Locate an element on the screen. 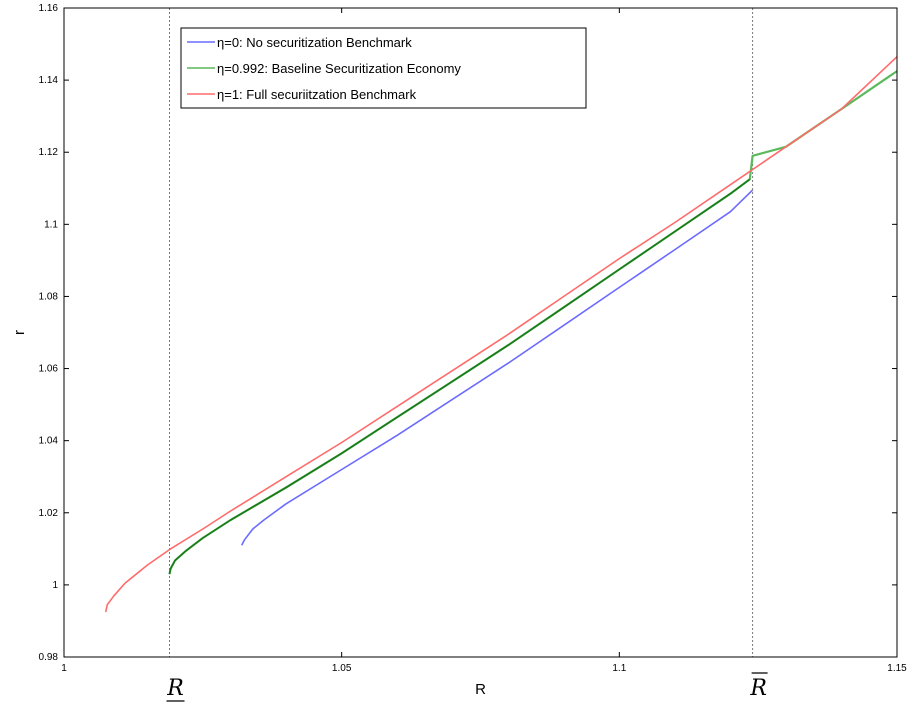 This screenshot has height=709, width=913. x-tick-label: 1.1 is located at coordinates (619, 668).